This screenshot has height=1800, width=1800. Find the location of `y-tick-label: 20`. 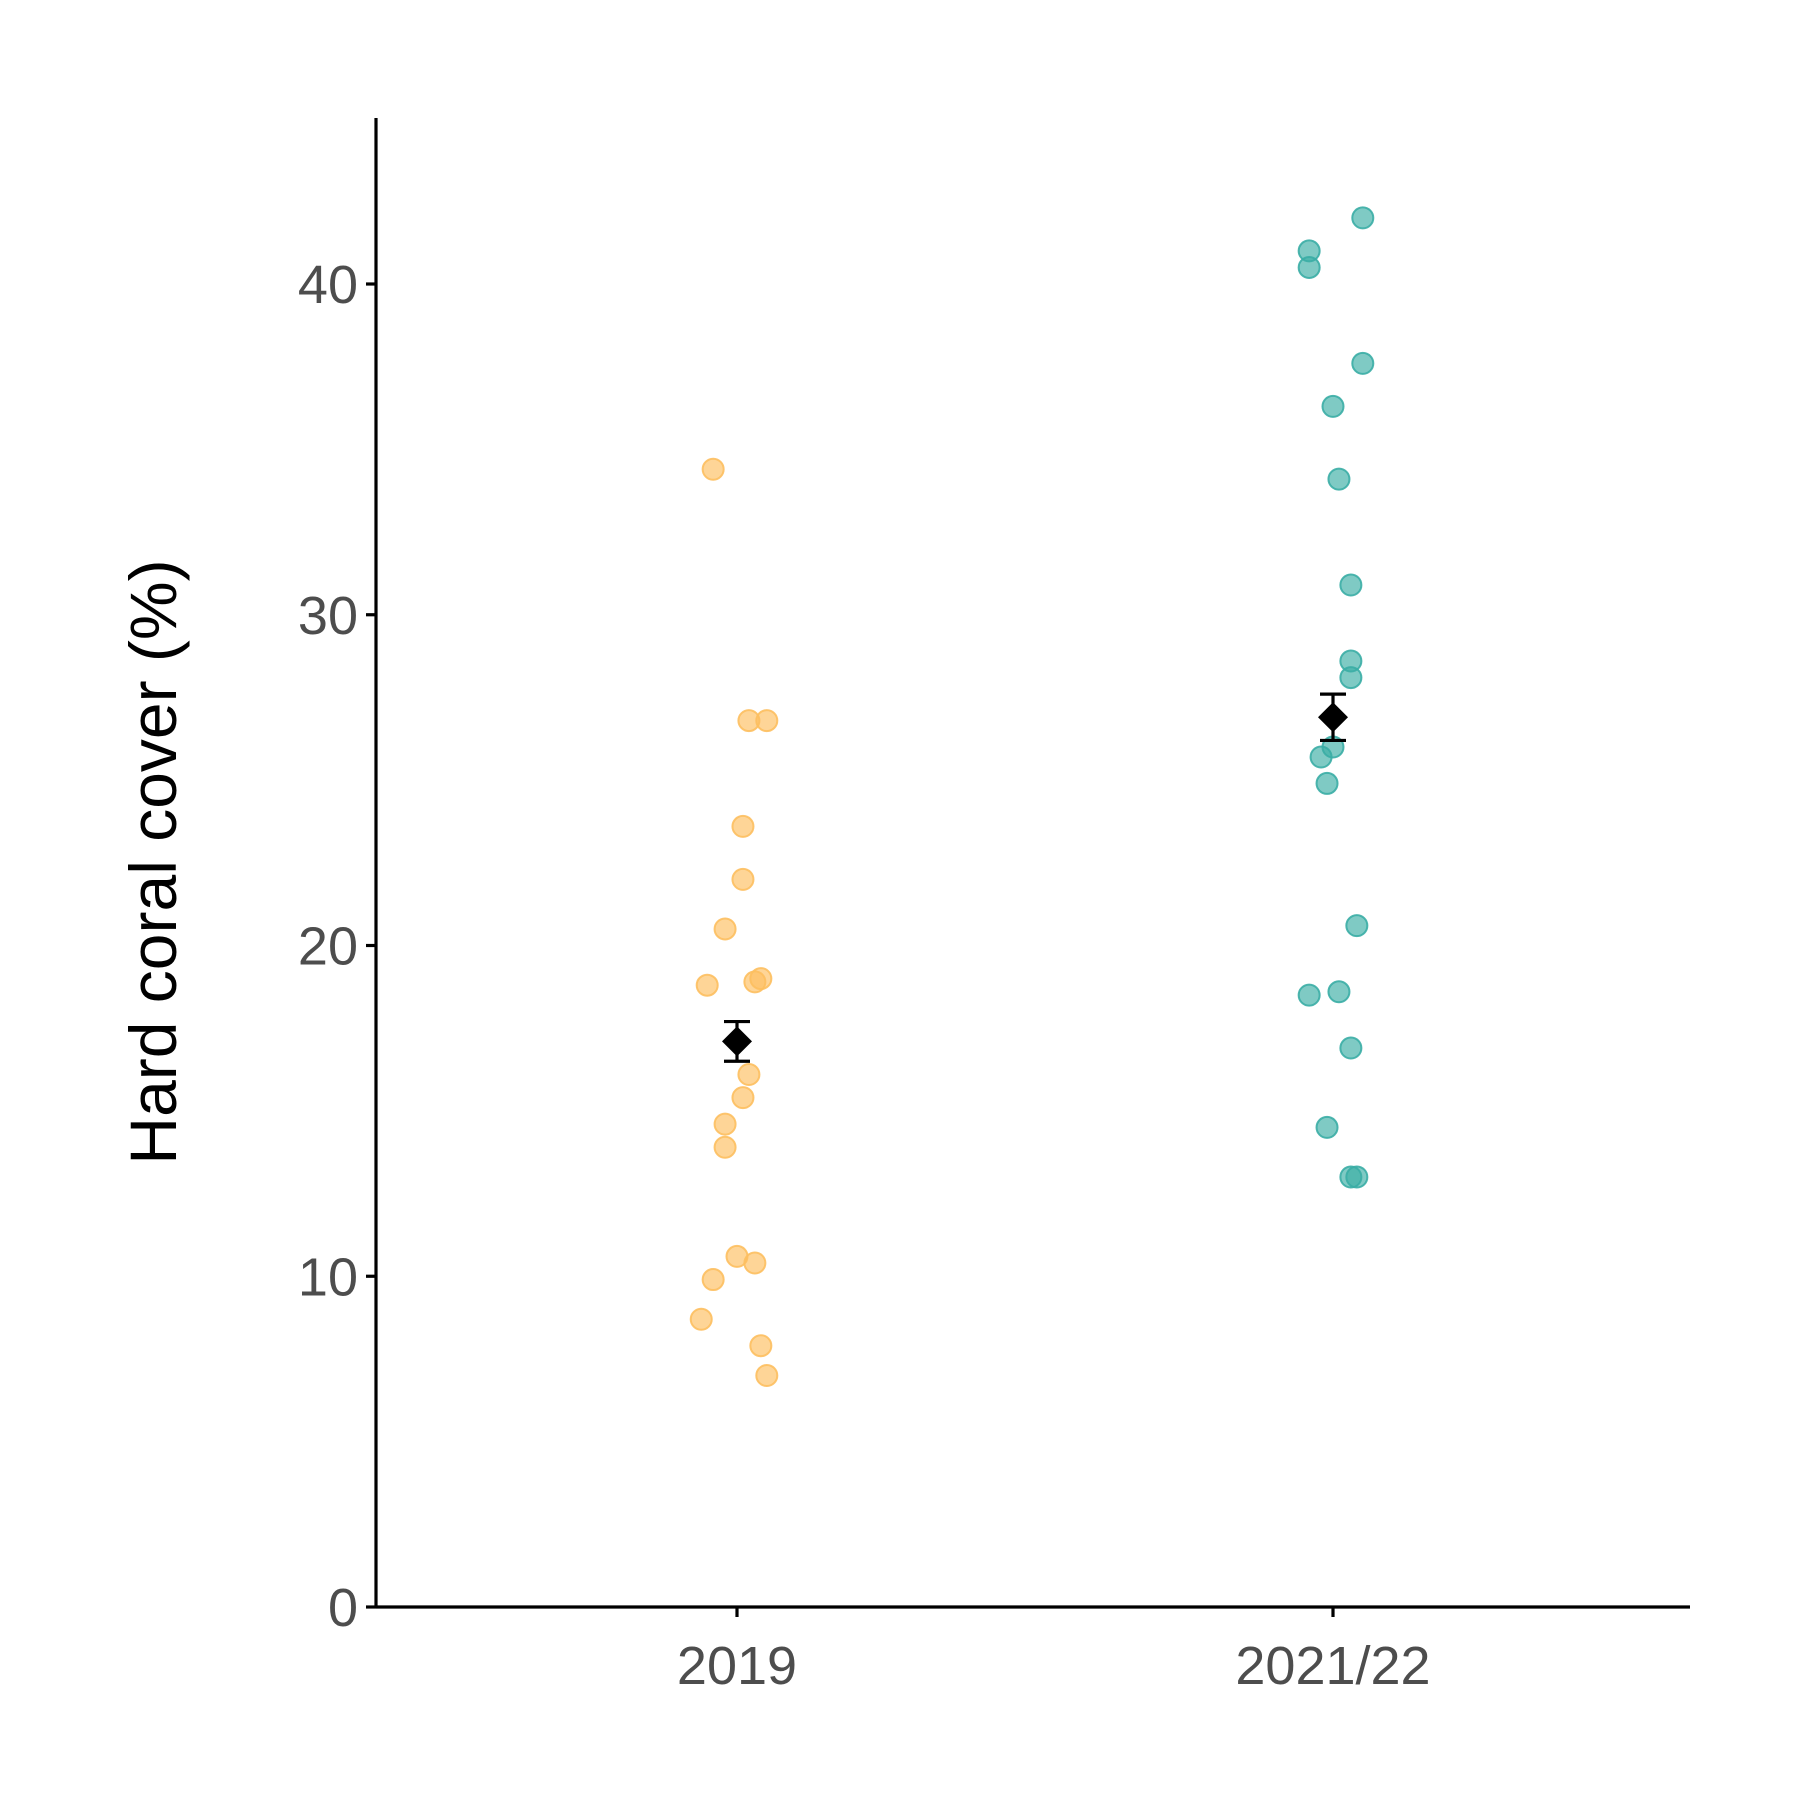

y-tick-label: 20 is located at coordinates (328, 947).